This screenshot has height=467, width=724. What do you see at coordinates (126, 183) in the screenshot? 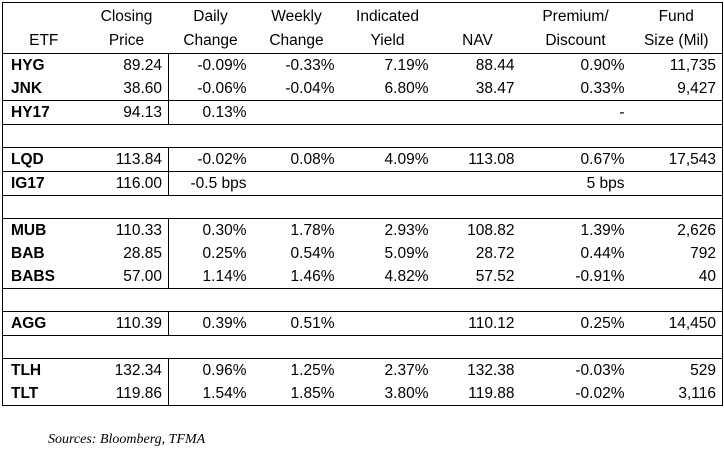
I see `closing-price-cell: 116.00` at bounding box center [126, 183].